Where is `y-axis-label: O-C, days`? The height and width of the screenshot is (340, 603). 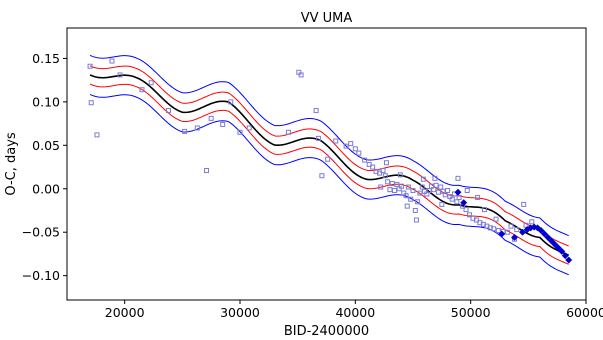
y-axis-label: O-C, days is located at coordinates (11, 164).